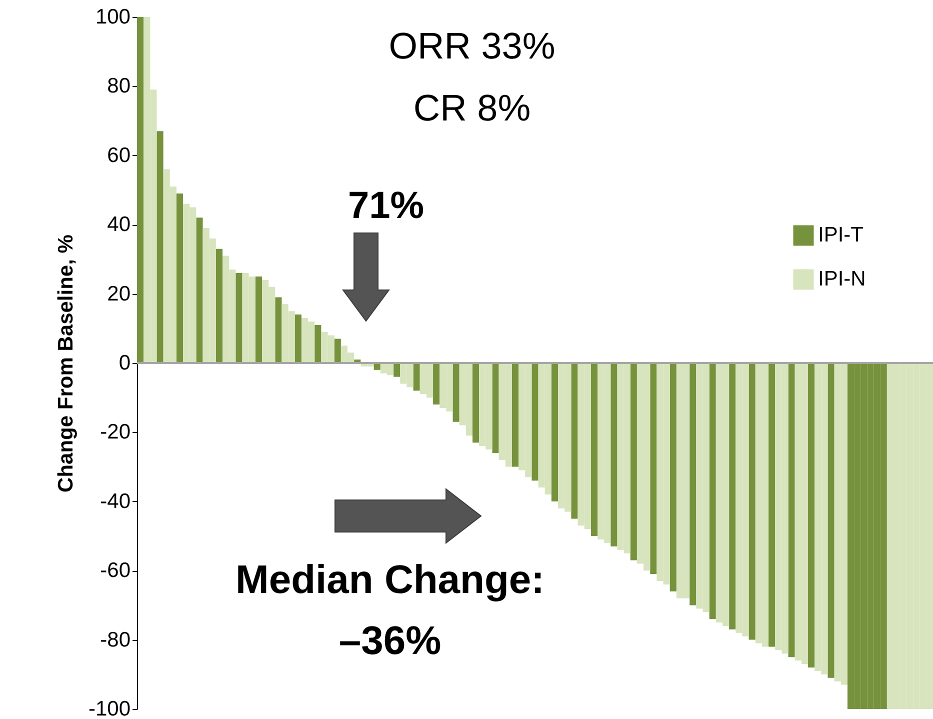 This screenshot has height=719, width=933. I want to click on legend-label: IPI-T, so click(841, 235).